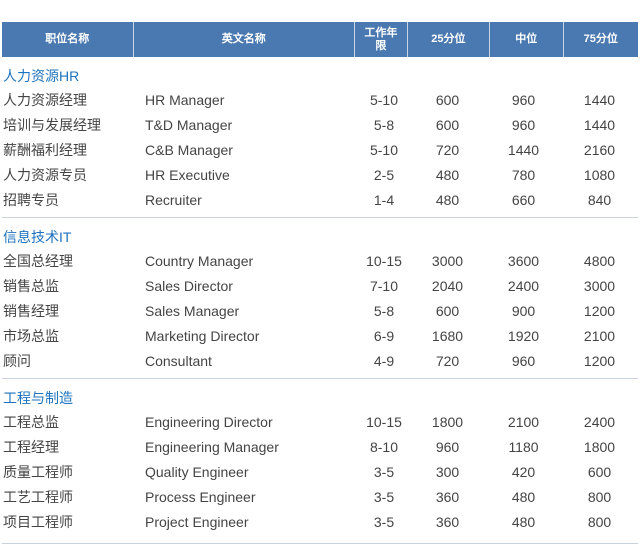  I want to click on table-cell: 招聘专员, so click(31, 200).